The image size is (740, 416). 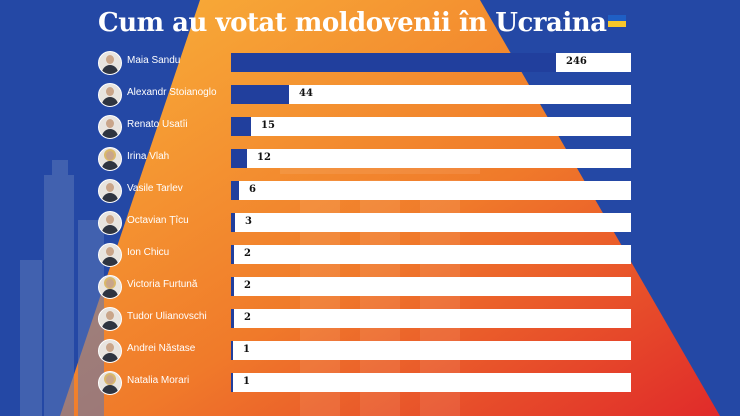 I want to click on chart-title: Cum au votat moldovenii în Ucraina, so click(x=362, y=23).